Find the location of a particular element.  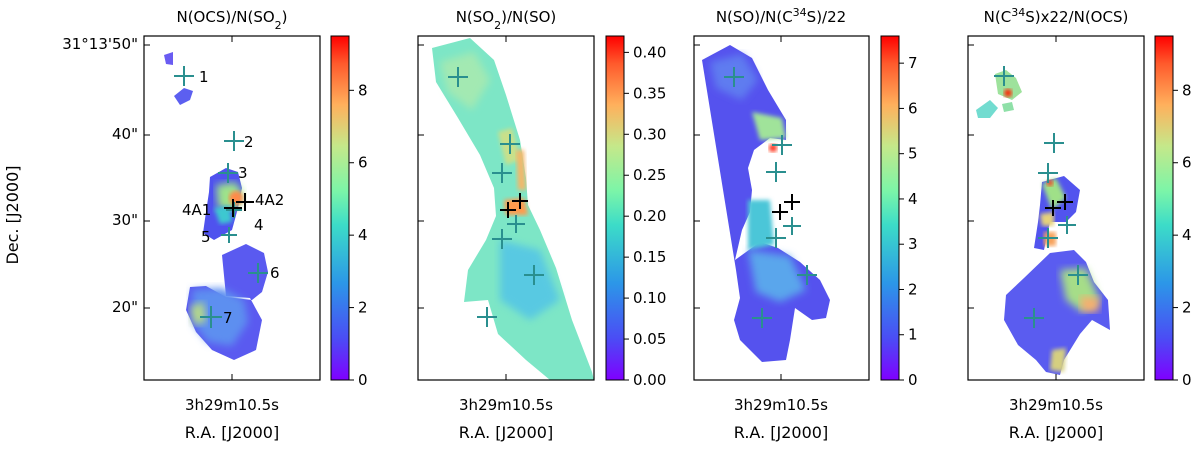

svg-text: 7 is located at coordinates (228, 318).